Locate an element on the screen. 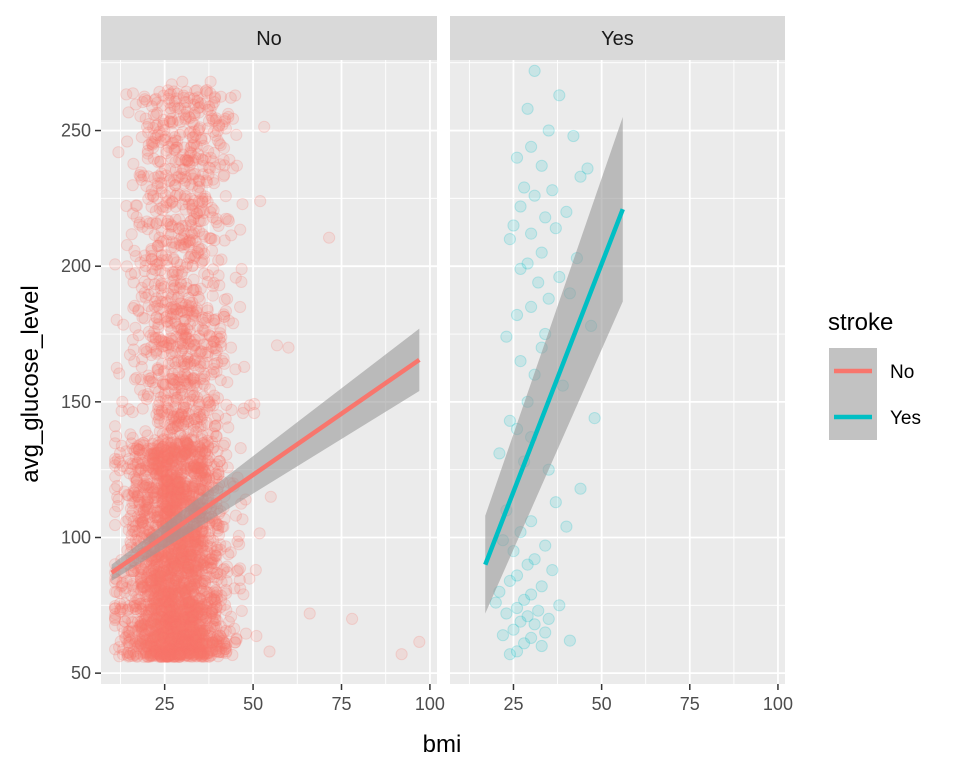 This screenshot has height=768, width=960. y-tick-label: 250 is located at coordinates (76, 131).